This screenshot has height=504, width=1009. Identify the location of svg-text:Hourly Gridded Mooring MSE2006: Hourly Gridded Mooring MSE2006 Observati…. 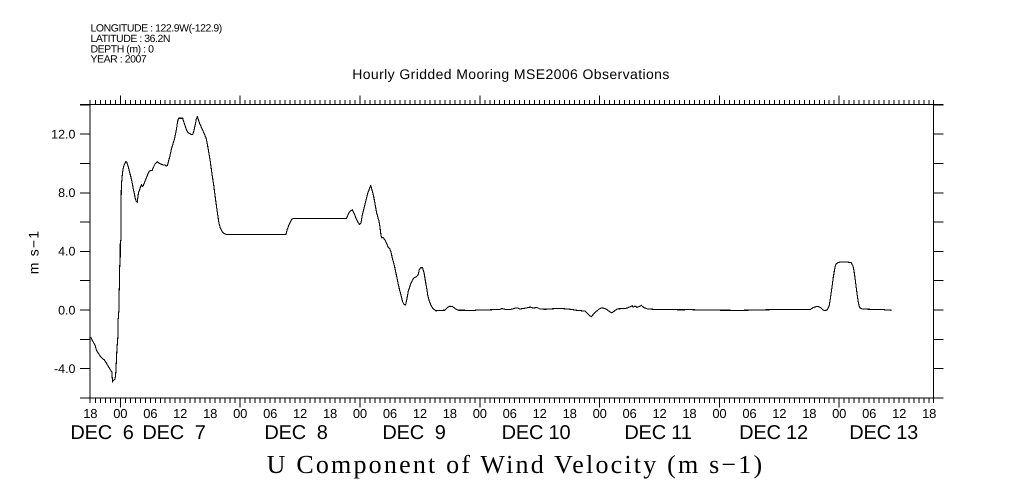
(511, 74).